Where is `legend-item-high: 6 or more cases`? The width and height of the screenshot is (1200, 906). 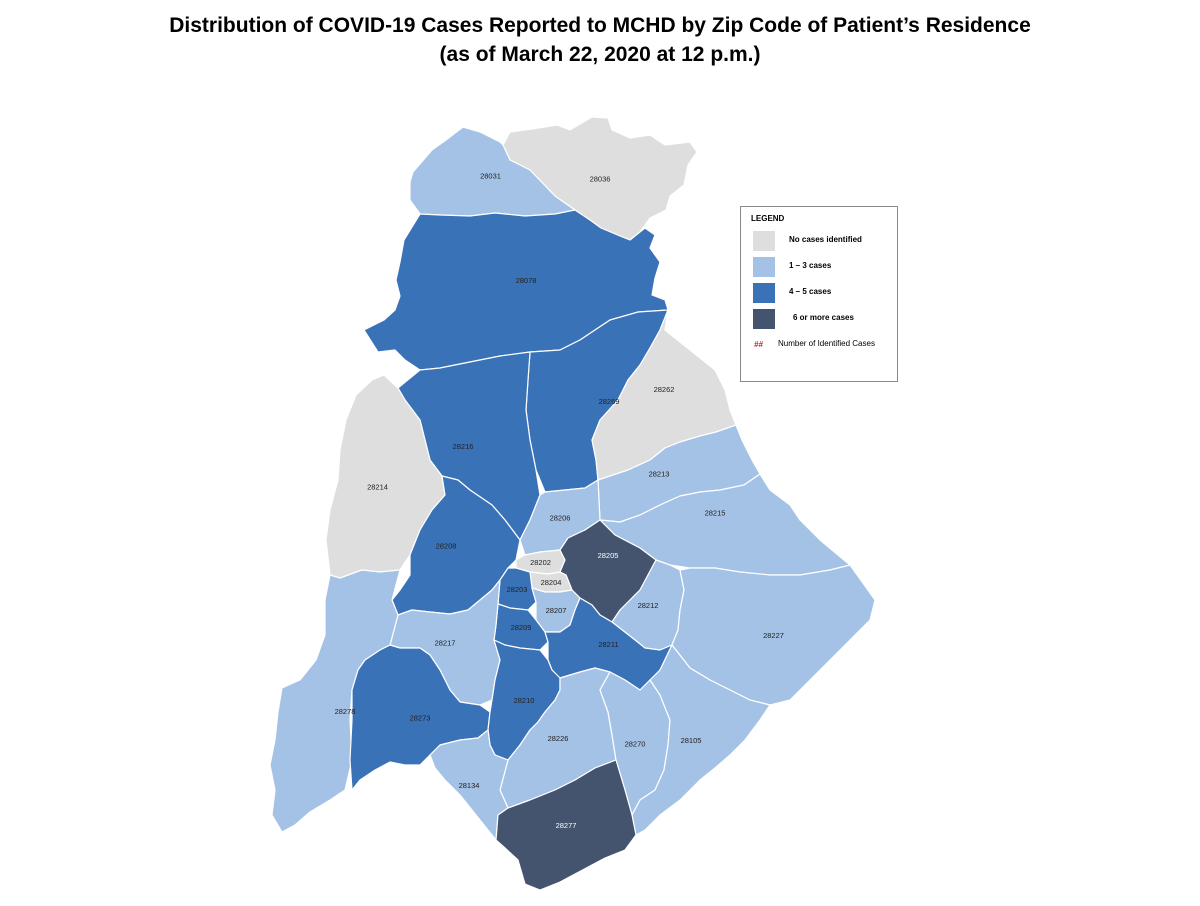 legend-item-high: 6 or more cases is located at coordinates (823, 319).